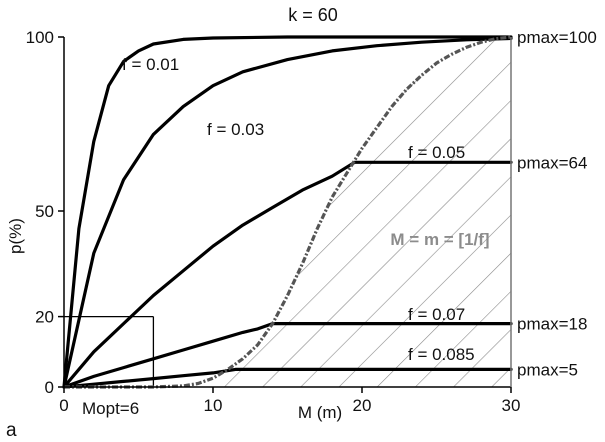 The image size is (605, 442). I want to click on series-label-f-001: f = 0.01, so click(150, 64).